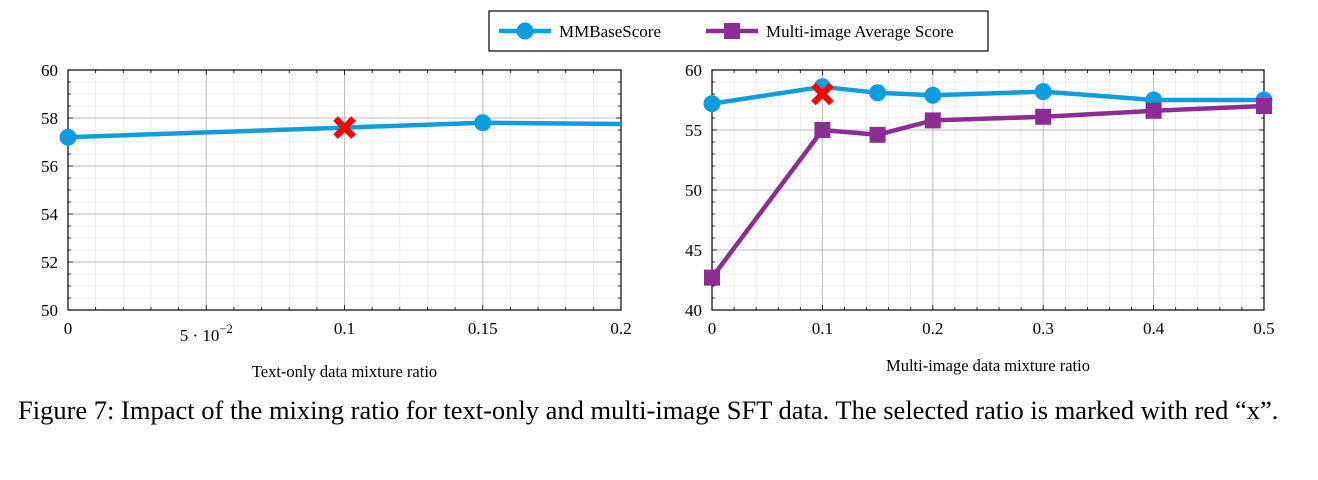  I want to click on y-tick-label: 58, so click(49, 118).